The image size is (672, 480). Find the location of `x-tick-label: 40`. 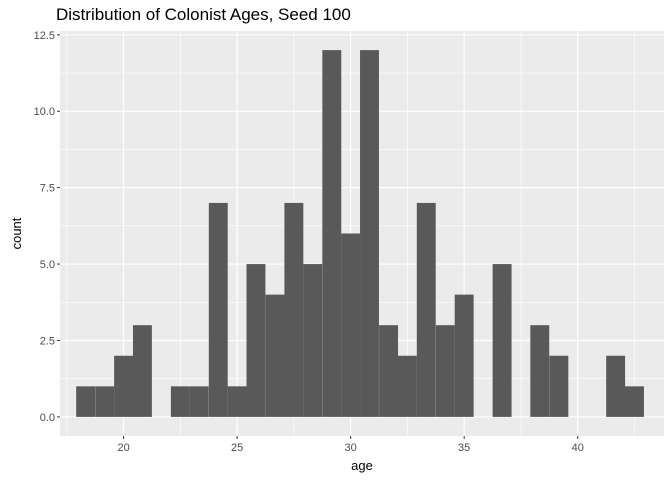

x-tick-label: 40 is located at coordinates (578, 448).